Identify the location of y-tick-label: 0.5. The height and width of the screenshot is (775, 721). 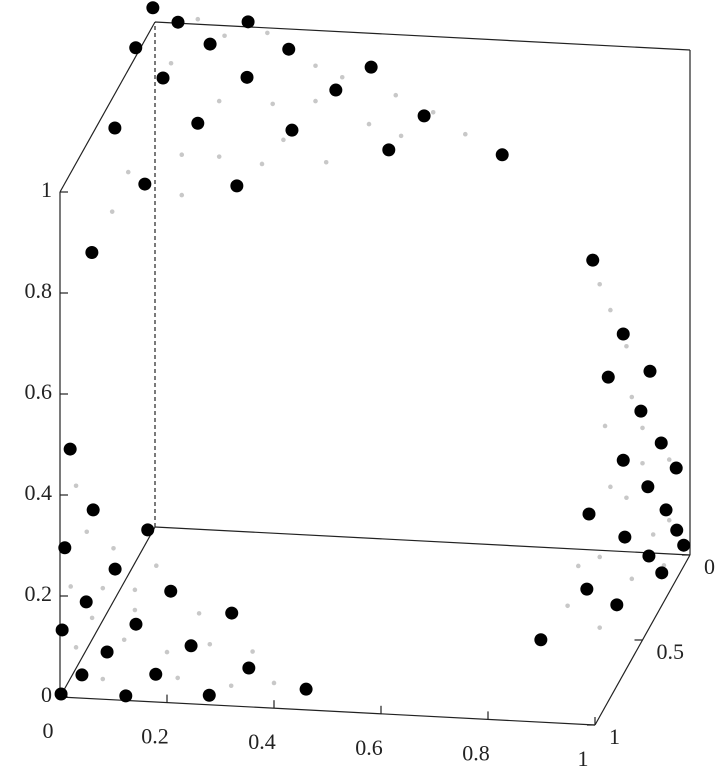
(671, 651).